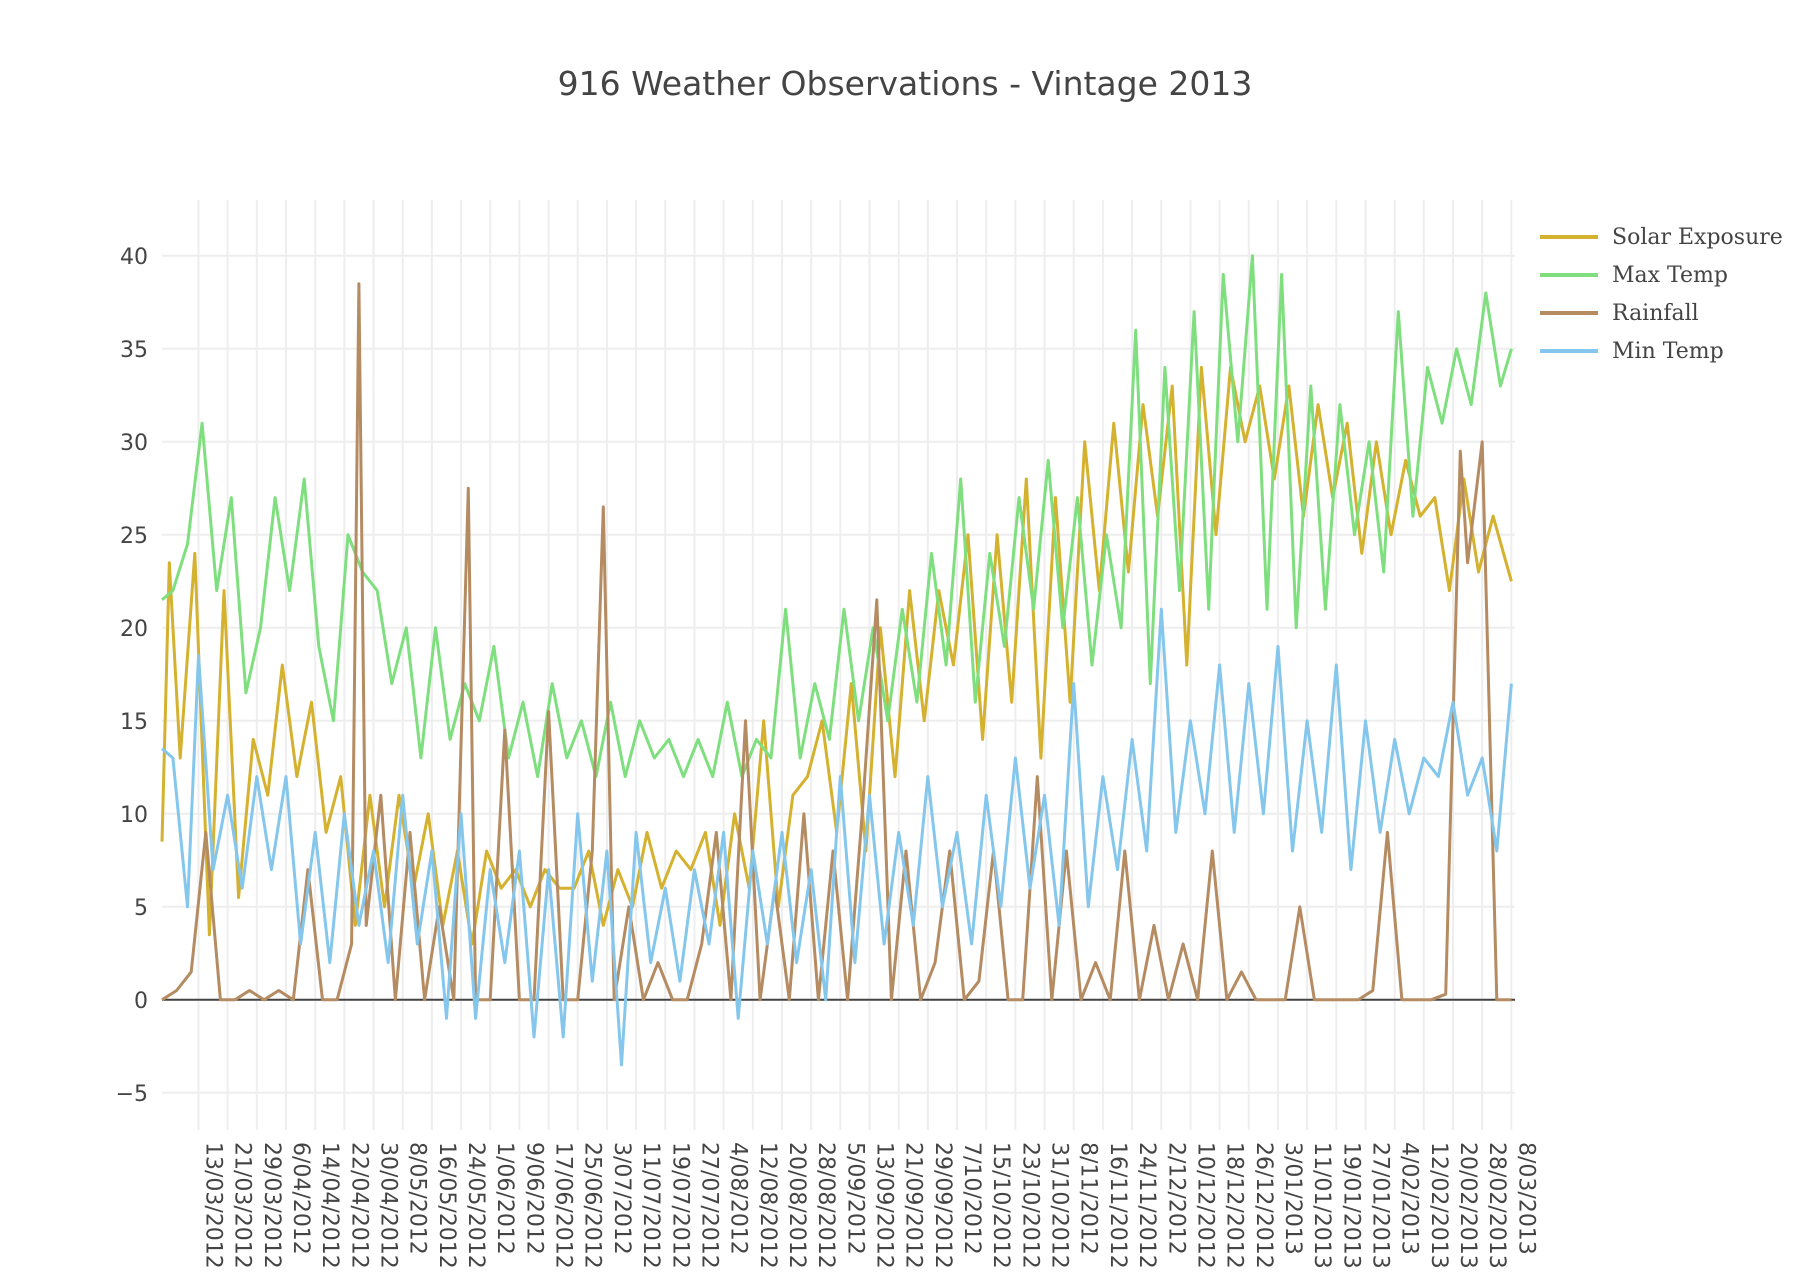 The image size is (1810, 1284). Describe the element at coordinates (1668, 351) in the screenshot. I see `legend-label: Min Temp` at that location.